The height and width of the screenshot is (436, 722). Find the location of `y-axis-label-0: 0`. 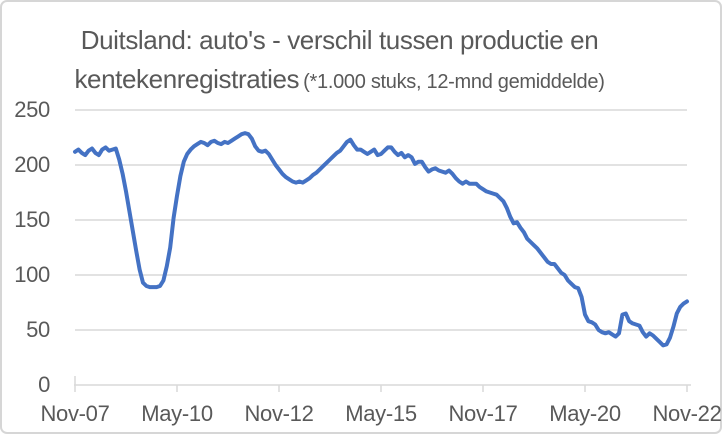

y-axis-label-0: 0 is located at coordinates (44, 384).